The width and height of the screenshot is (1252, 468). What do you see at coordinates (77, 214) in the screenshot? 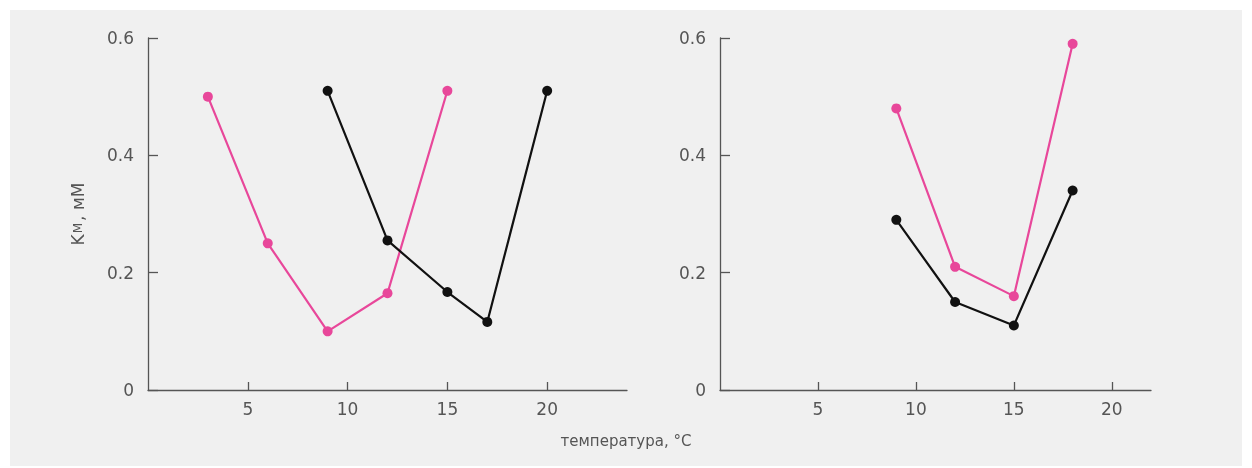
I see `y-axis-title: KМ, мМ` at bounding box center [77, 214].